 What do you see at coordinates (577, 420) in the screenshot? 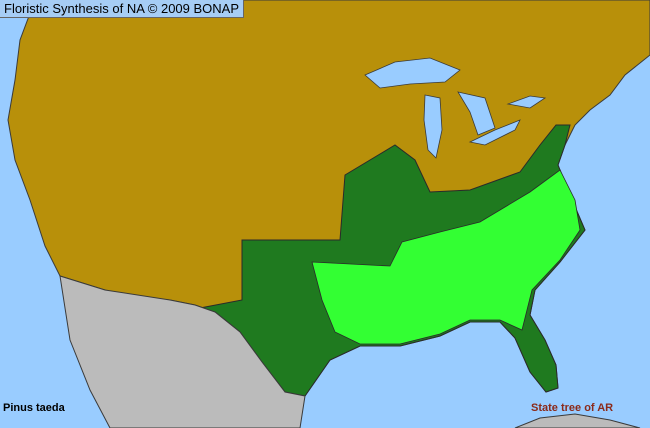
I see `cuba-land` at bounding box center [577, 420].